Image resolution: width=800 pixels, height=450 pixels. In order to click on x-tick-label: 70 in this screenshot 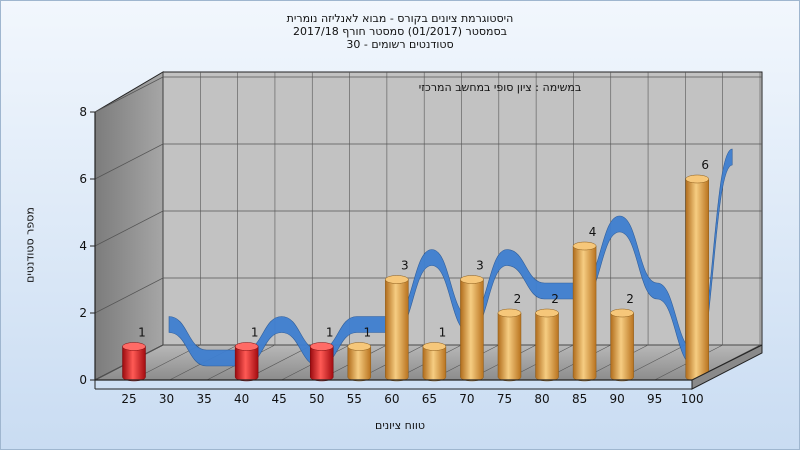, I will do `click(466, 399)`.